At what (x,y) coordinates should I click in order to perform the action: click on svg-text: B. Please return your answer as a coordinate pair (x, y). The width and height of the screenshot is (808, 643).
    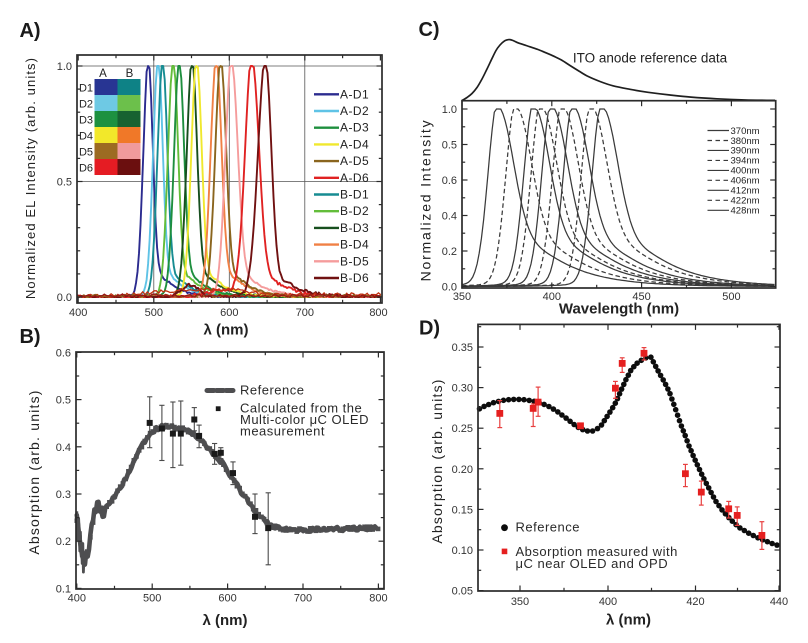
    Looking at the image, I should click on (130, 74).